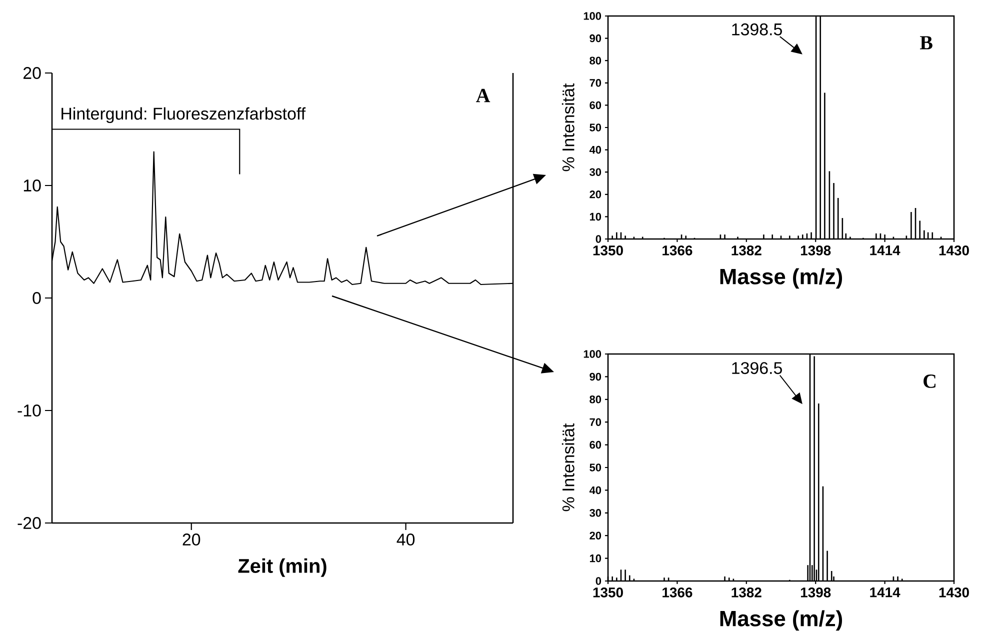 The height and width of the screenshot is (635, 986). What do you see at coordinates (29, 523) in the screenshot?
I see `y-tick-label: -20` at bounding box center [29, 523].